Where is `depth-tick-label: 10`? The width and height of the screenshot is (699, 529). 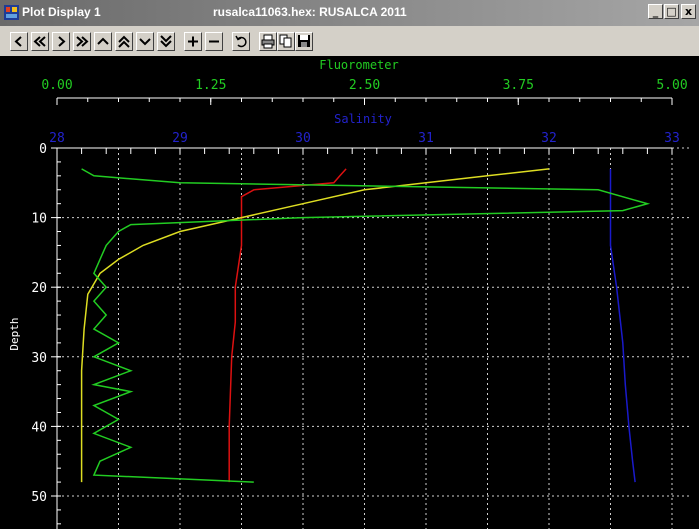
depth-tick-label: 10 is located at coordinates (39, 219).